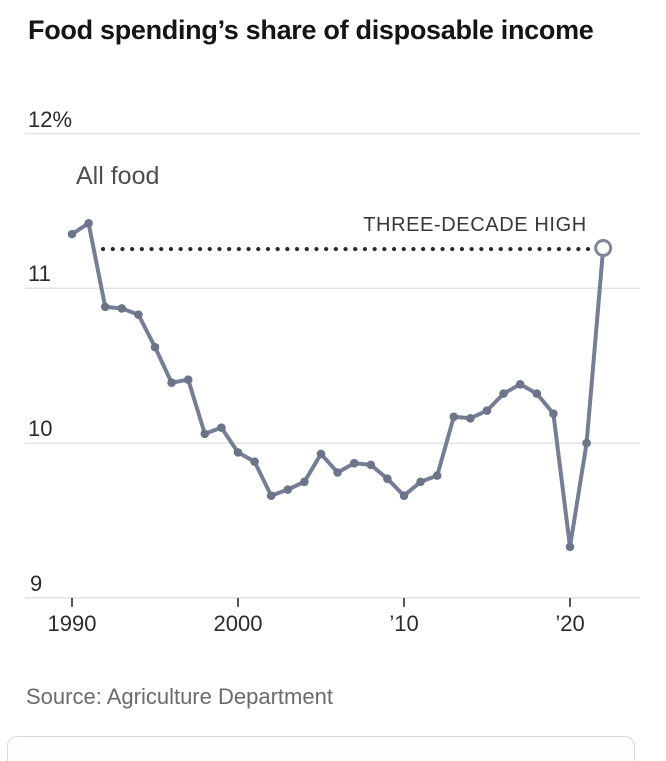  What do you see at coordinates (40, 428) in the screenshot?
I see `y-axis-label-10: 10` at bounding box center [40, 428].